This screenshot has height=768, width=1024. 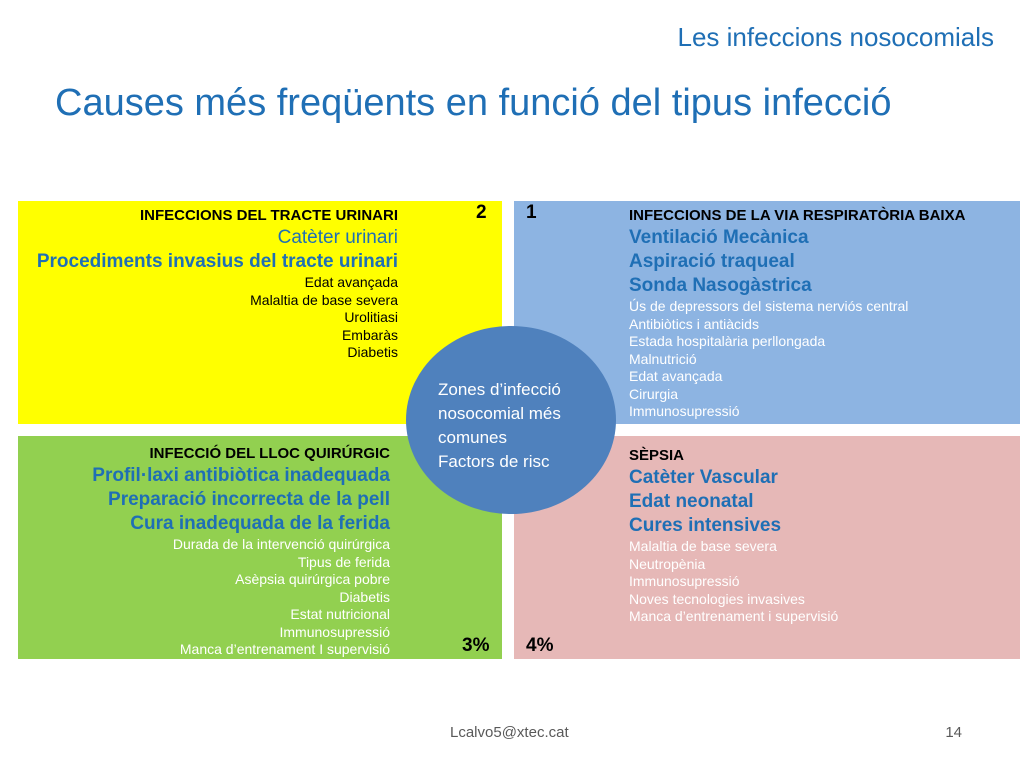 I want to click on respiratory-minor-6: Cirurgia, so click(x=654, y=393).